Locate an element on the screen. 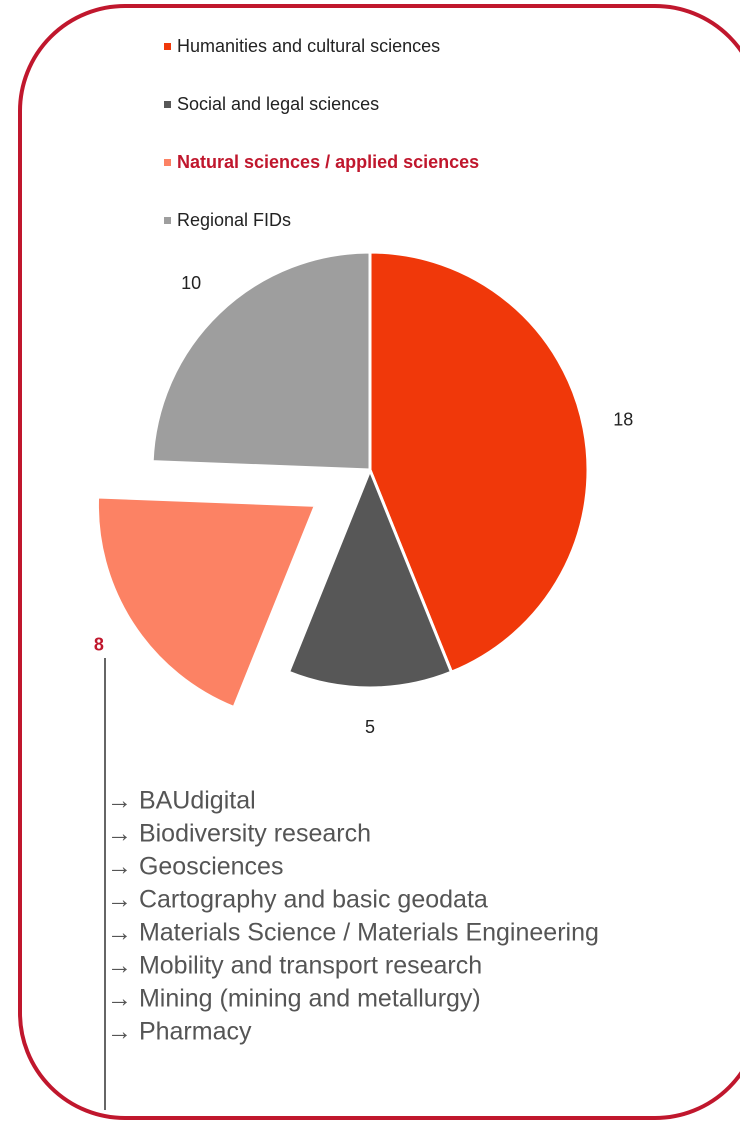  legend-label: Regional FIDs is located at coordinates (234, 220).